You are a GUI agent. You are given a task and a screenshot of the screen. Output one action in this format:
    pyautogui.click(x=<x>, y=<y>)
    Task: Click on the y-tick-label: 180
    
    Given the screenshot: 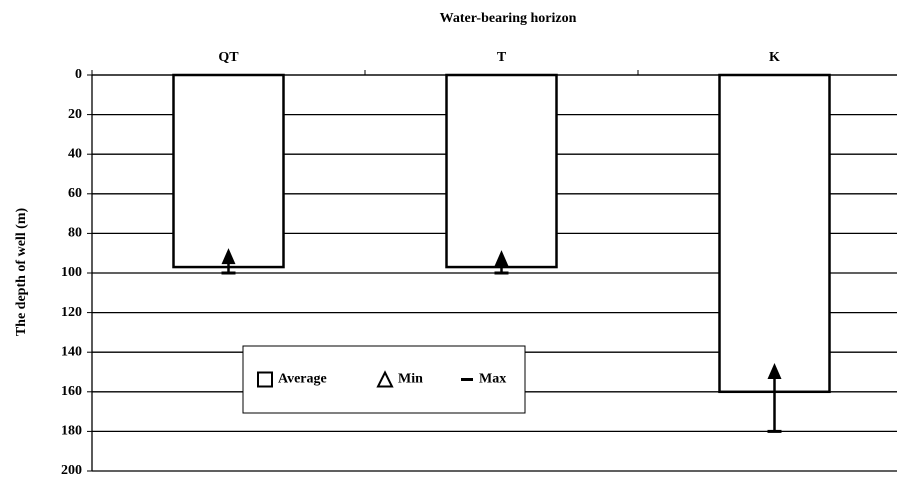 What is the action you would take?
    pyautogui.click(x=71, y=431)
    